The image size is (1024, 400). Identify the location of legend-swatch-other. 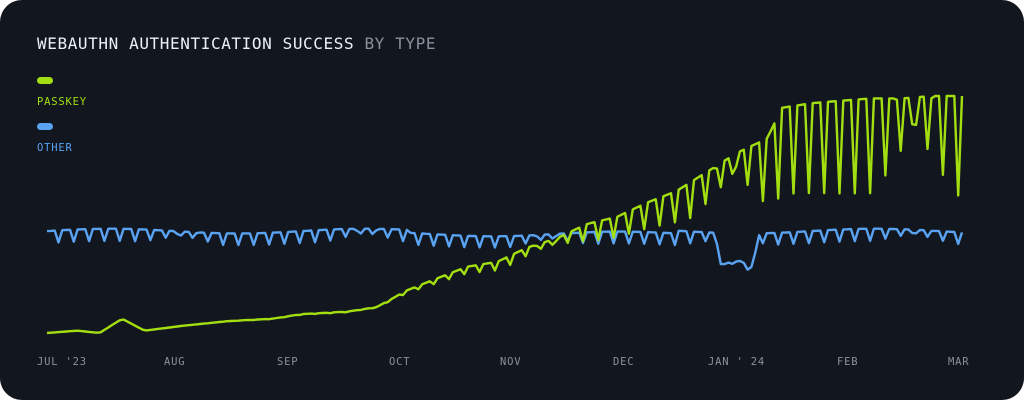
(45, 126).